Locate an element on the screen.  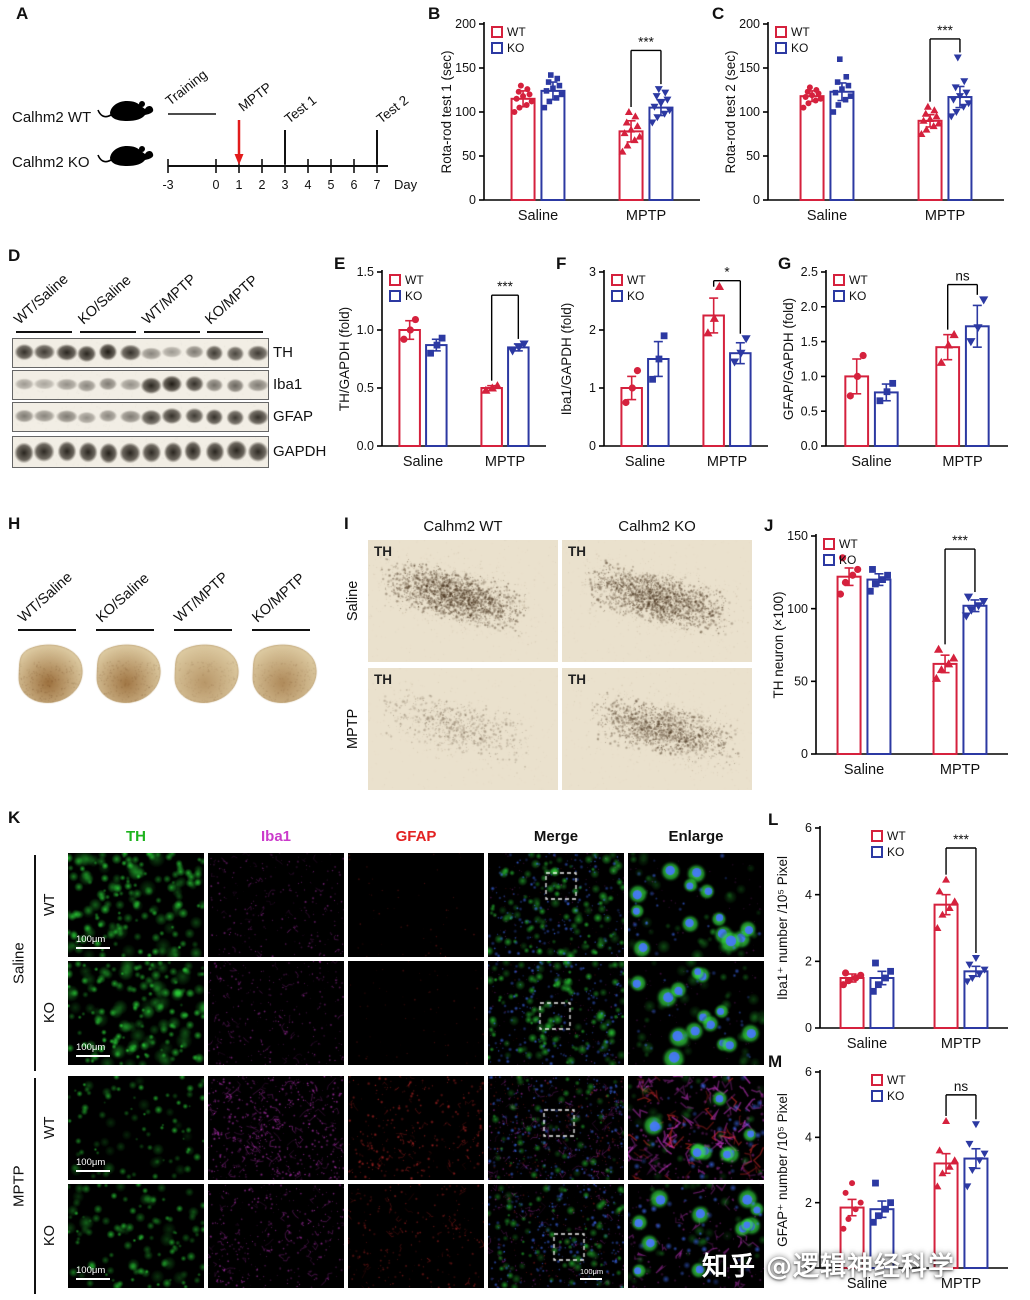
blot-row-label: Iba1 is located at coordinates (288, 384).